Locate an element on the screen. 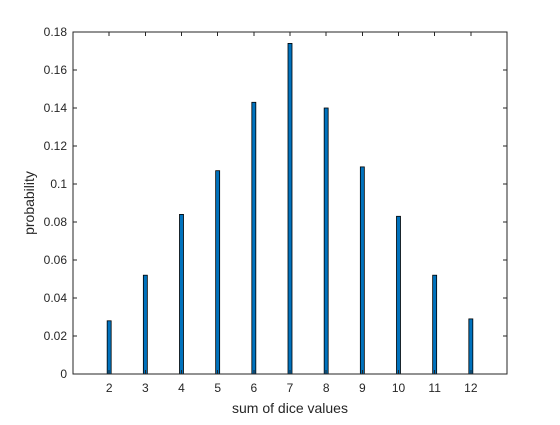 The width and height of the screenshot is (560, 425). y-tick-label: 0.04 is located at coordinates (56, 298).